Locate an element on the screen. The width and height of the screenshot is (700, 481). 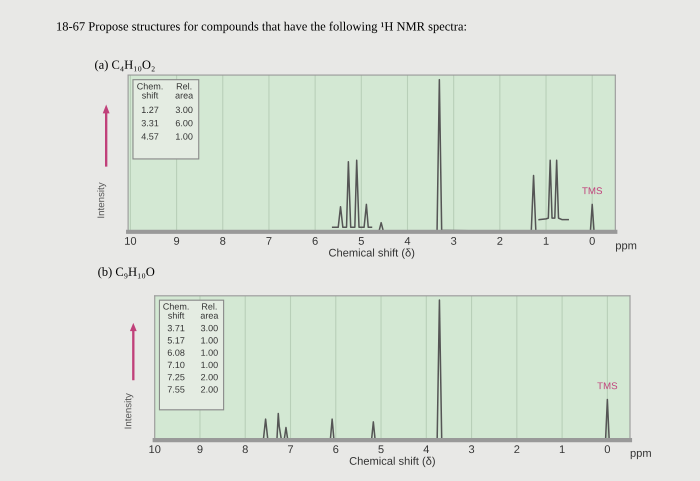
annotation: 5.17 is located at coordinates (176, 340).